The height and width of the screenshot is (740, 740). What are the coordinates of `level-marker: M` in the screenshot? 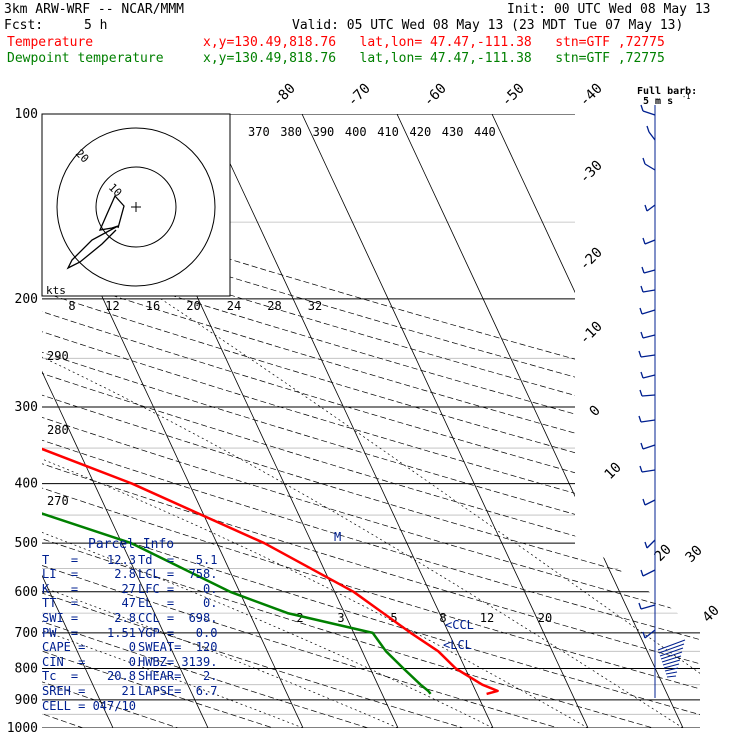 It's located at (337, 537).